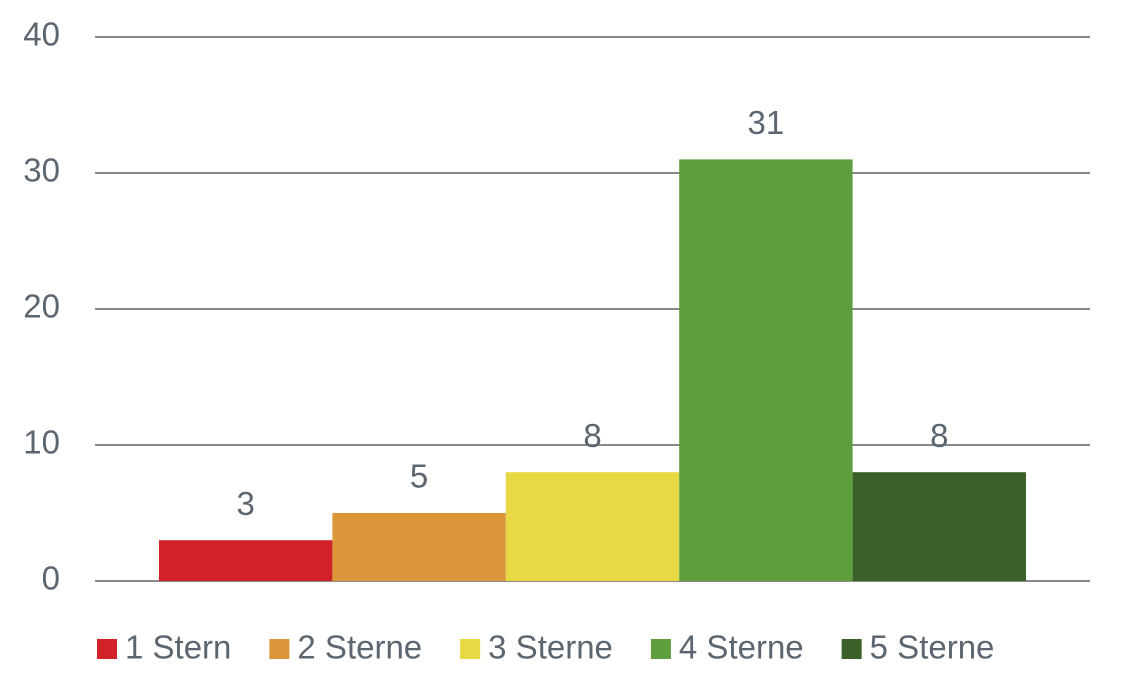  Describe the element at coordinates (178, 647) in the screenshot. I see `legend-label: 1 Stern` at that location.